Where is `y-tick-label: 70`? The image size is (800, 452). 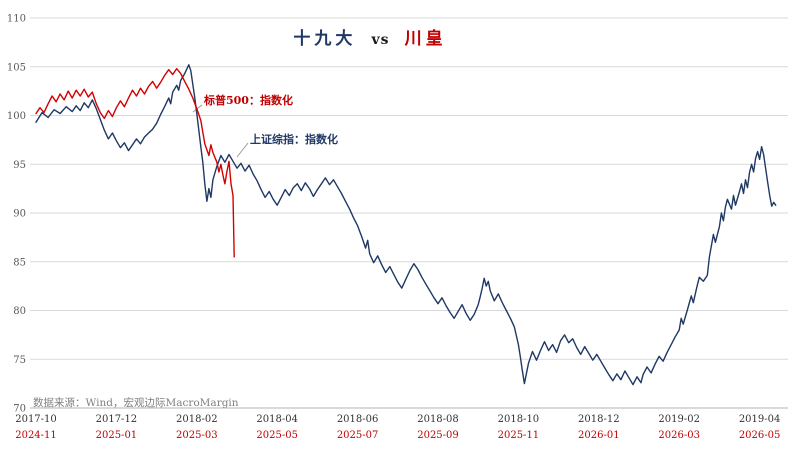 y-tick-label: 70 is located at coordinates (19, 409).